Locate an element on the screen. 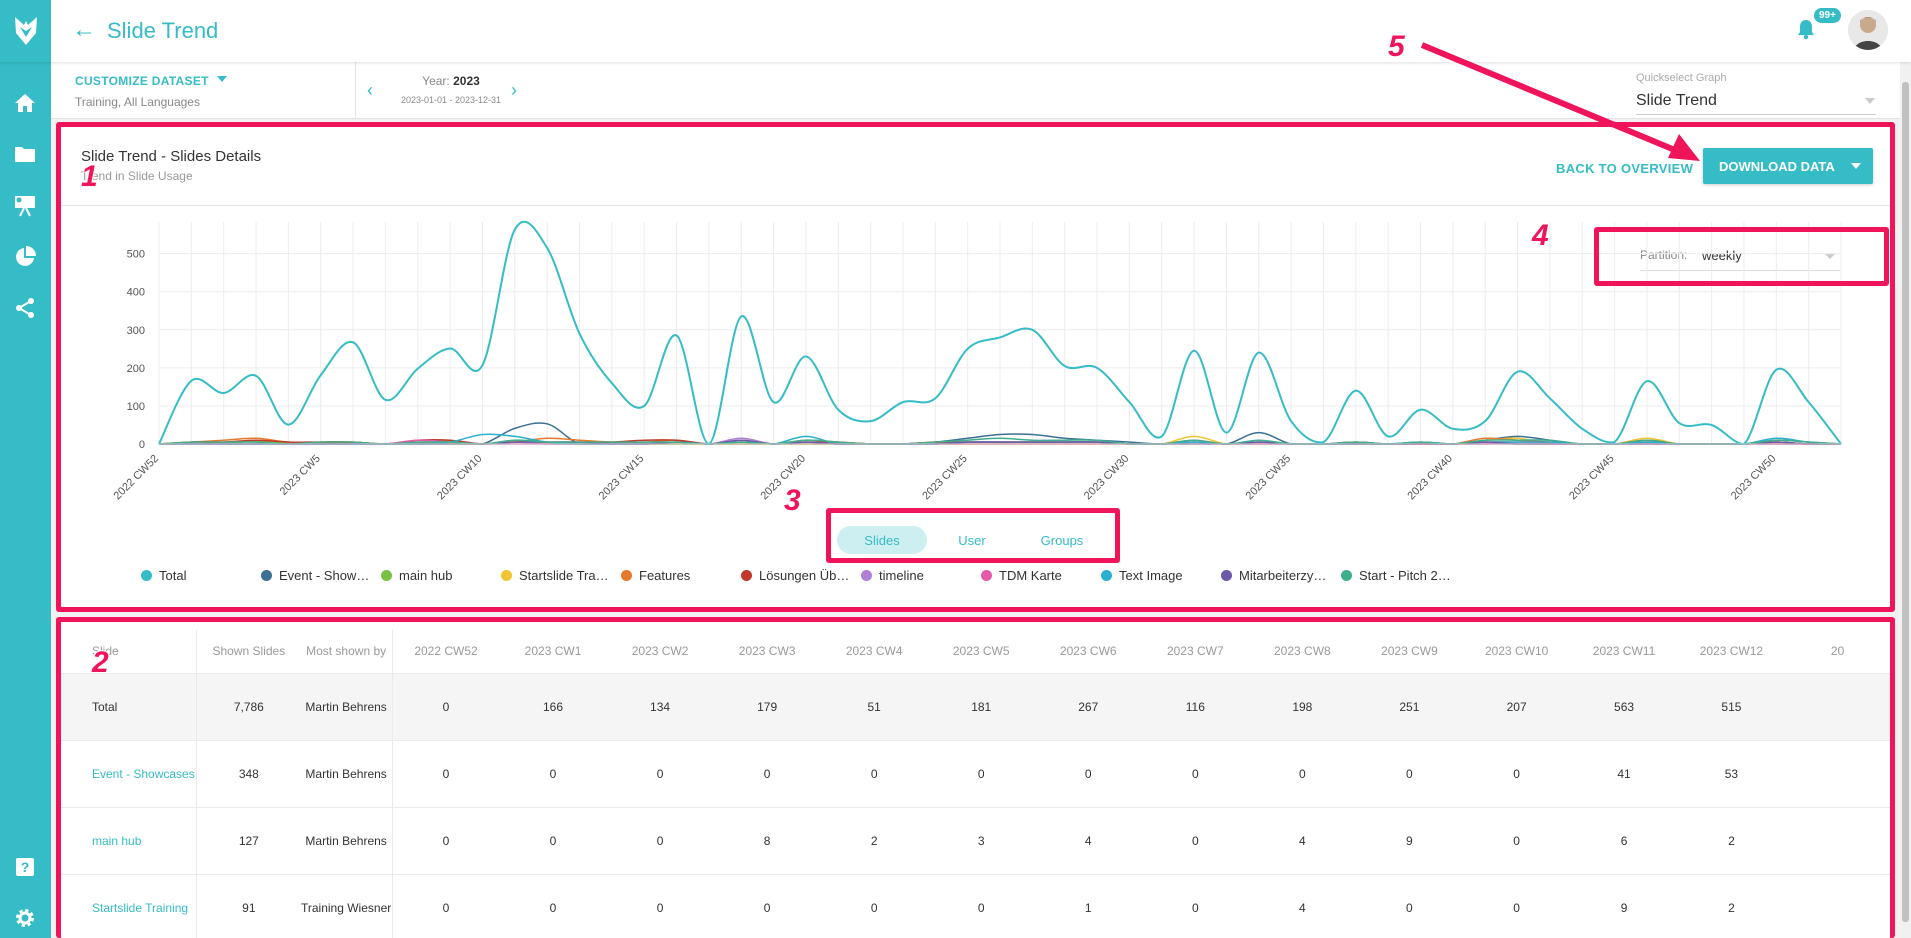 Image resolution: width=1911 pixels, height=938 pixels. help-icon: ? is located at coordinates (25, 867).